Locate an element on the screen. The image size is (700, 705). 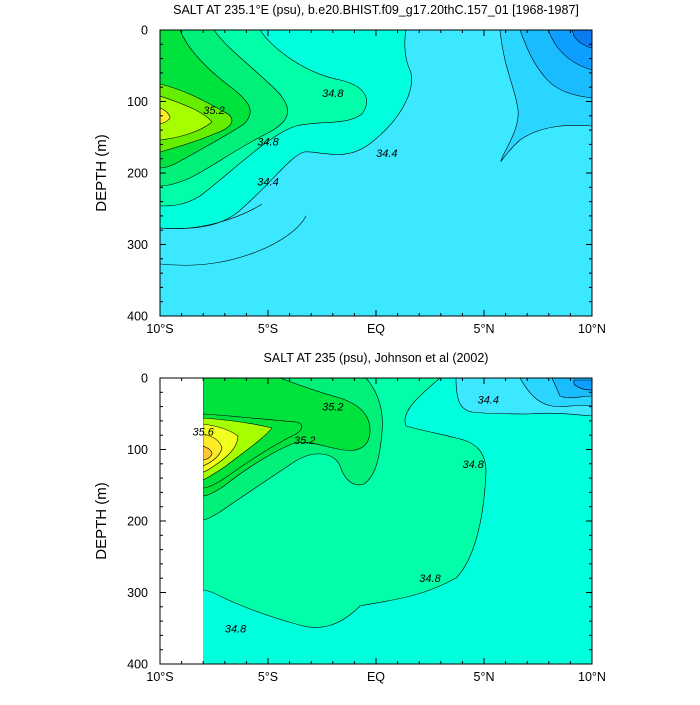
top-ytick-label: 400 is located at coordinates (137, 317).